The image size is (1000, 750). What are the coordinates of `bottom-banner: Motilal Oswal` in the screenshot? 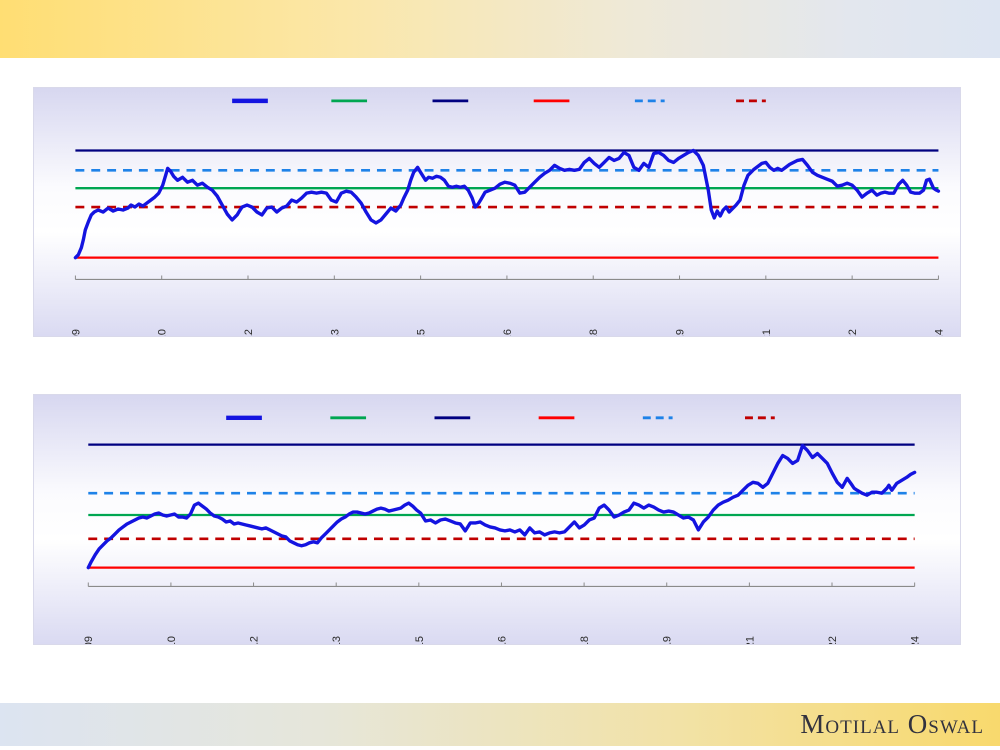 It's located at (500, 724).